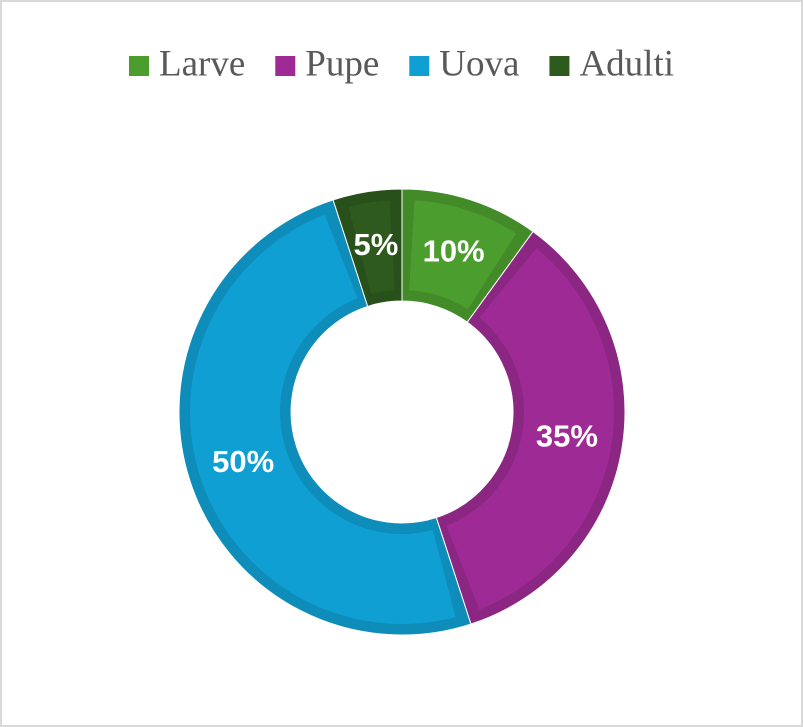  I want to click on legend-item: Pupe, so click(327, 63).